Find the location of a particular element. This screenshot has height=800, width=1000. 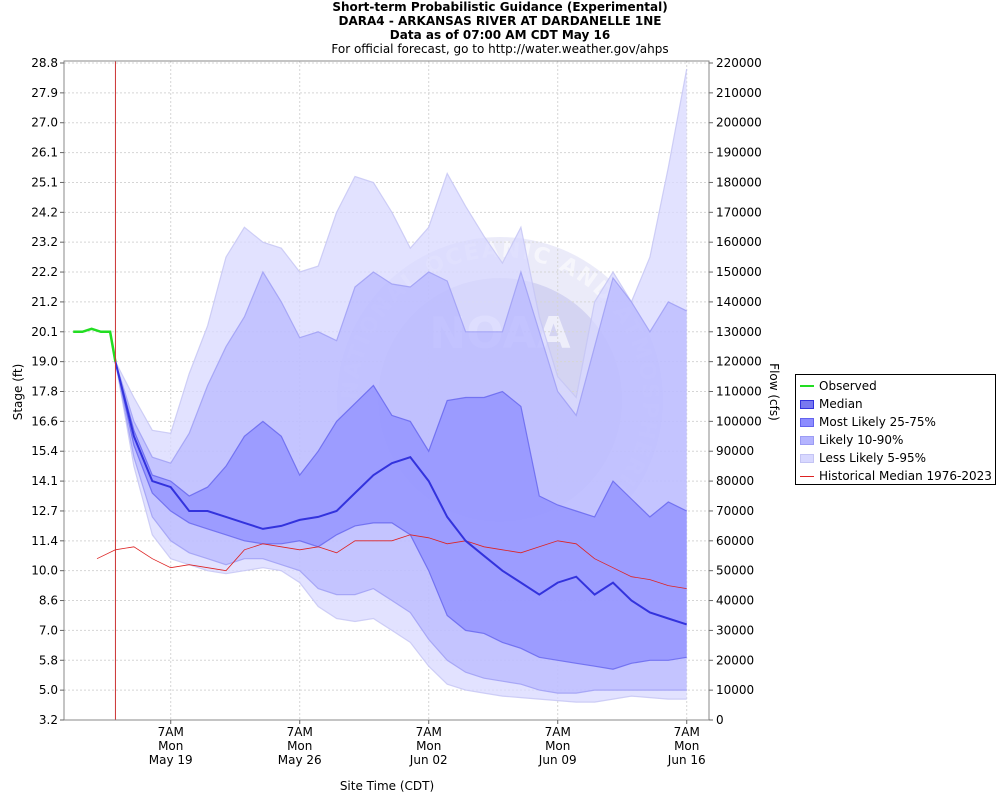

y-right-tick-label: 100000 is located at coordinates (739, 421).